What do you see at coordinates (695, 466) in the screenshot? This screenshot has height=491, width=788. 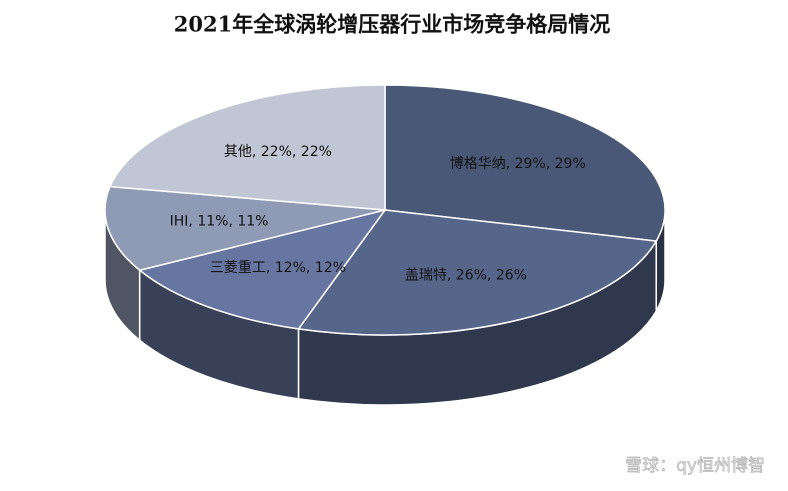 I see `watermark: 雪球：qy恒州博智` at bounding box center [695, 466].